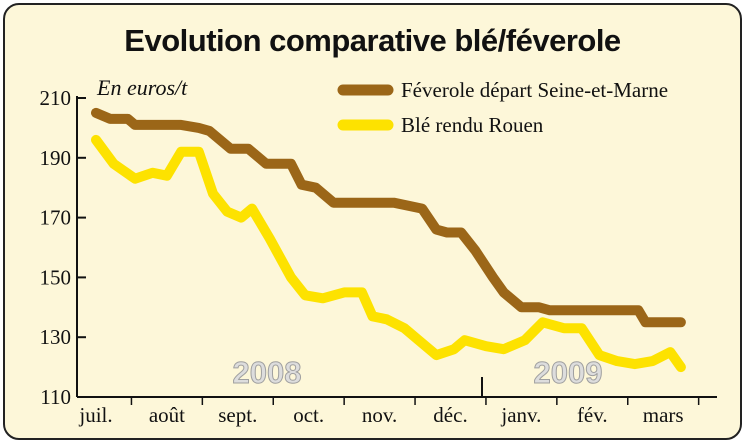 This screenshot has width=747, height=445. What do you see at coordinates (56, 277) in the screenshot?
I see `y-tick-label: 150` at bounding box center [56, 277].